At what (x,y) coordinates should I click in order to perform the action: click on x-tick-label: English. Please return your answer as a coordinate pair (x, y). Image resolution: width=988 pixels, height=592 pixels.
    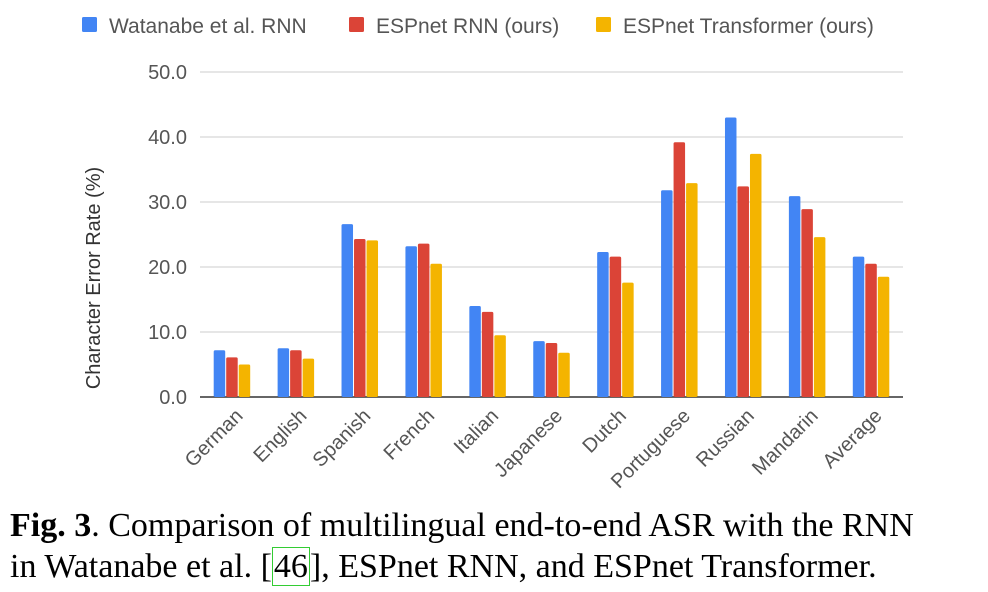
    Looking at the image, I should click on (280, 436).